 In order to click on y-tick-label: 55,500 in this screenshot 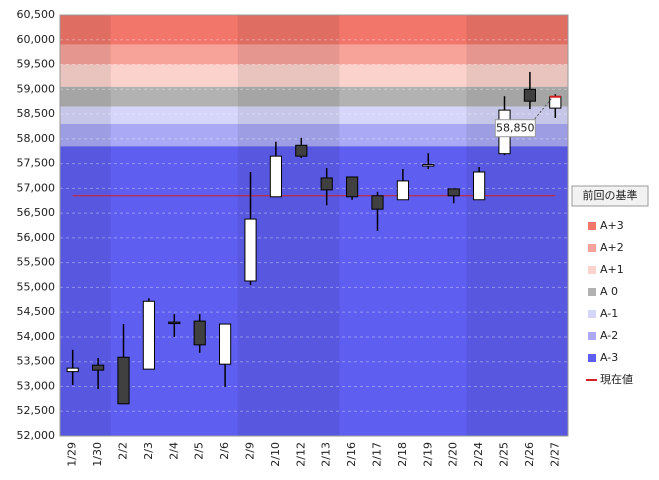, I will do `click(36, 262)`.